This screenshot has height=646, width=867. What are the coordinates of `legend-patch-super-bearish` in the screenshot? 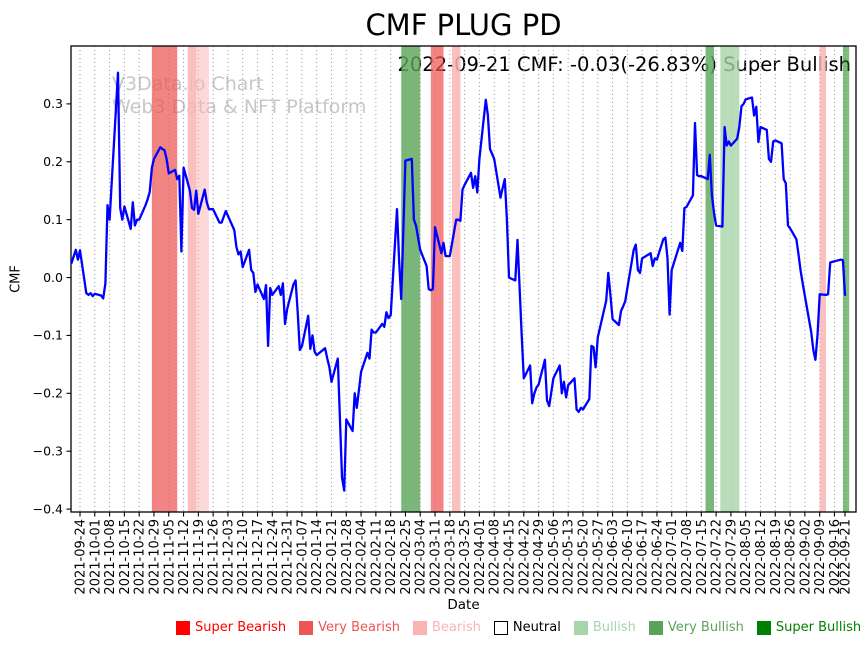 It's located at (183, 627).